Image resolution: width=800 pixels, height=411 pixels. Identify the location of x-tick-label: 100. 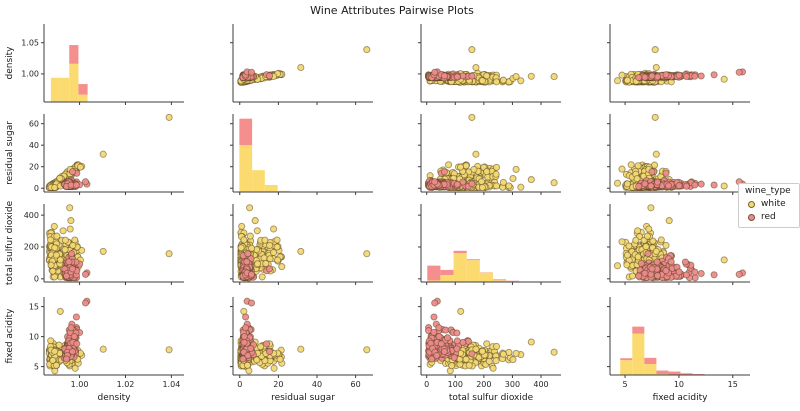
(455, 384).